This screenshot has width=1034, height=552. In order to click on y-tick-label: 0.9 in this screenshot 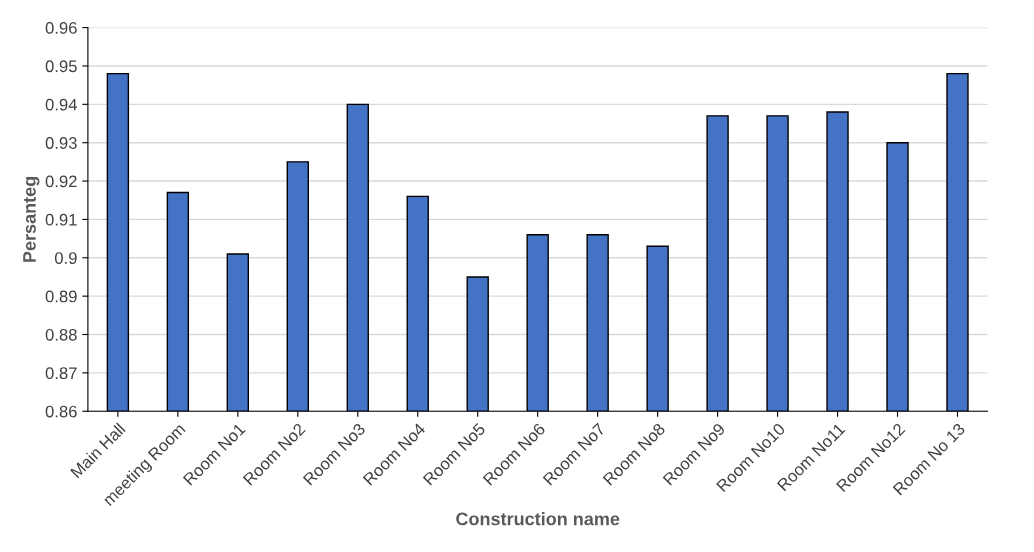, I will do `click(65, 258)`.